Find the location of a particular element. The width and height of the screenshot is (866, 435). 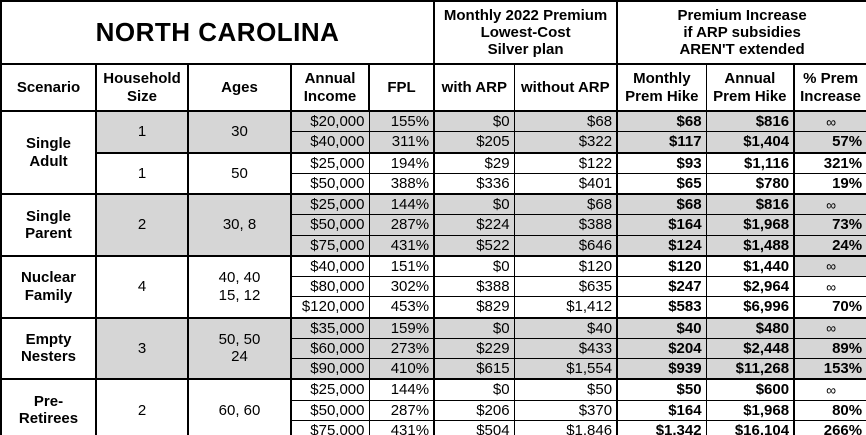

with-arp-cell: $336 is located at coordinates (474, 183).